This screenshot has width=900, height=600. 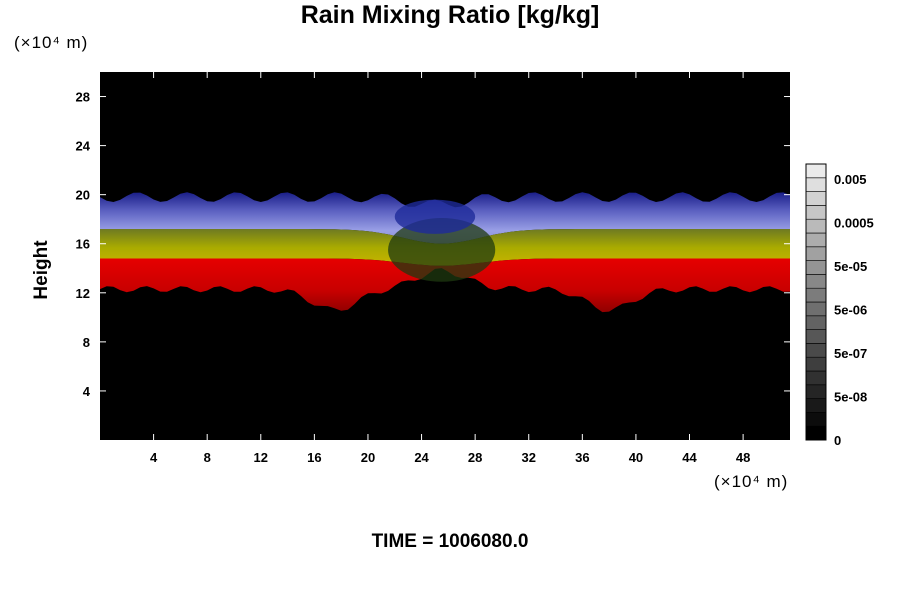 What do you see at coordinates (751, 481) in the screenshot?
I see `x-unit-label: (×10⁴ m)` at bounding box center [751, 481].